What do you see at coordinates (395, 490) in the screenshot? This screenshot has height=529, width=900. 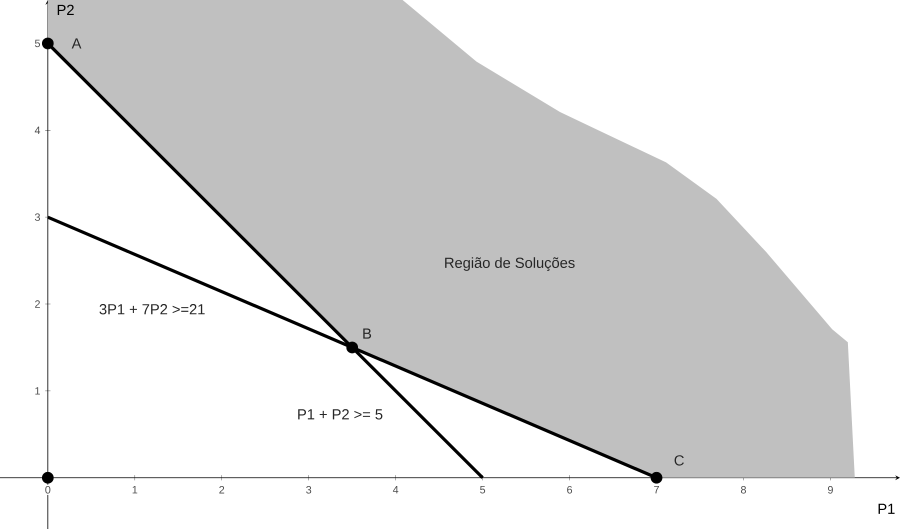 I see `x-tick-label: 4` at bounding box center [395, 490].